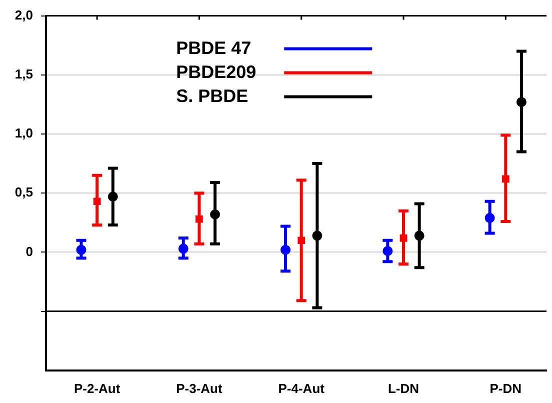 The image size is (552, 403). What do you see at coordinates (216, 72) in the screenshot?
I see `legend-label: PBDE209` at bounding box center [216, 72].